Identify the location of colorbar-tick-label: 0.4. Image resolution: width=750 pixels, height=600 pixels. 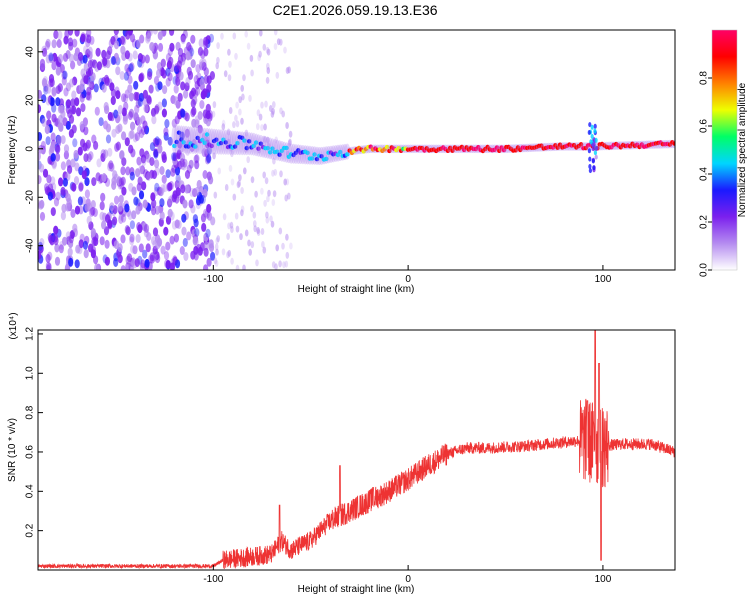
(704, 174).